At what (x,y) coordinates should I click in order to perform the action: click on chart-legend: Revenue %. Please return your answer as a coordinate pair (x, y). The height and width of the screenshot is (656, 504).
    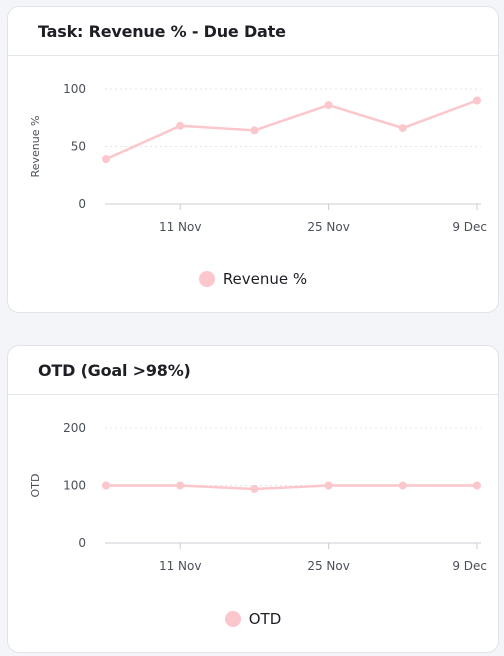
    Looking at the image, I should click on (253, 279).